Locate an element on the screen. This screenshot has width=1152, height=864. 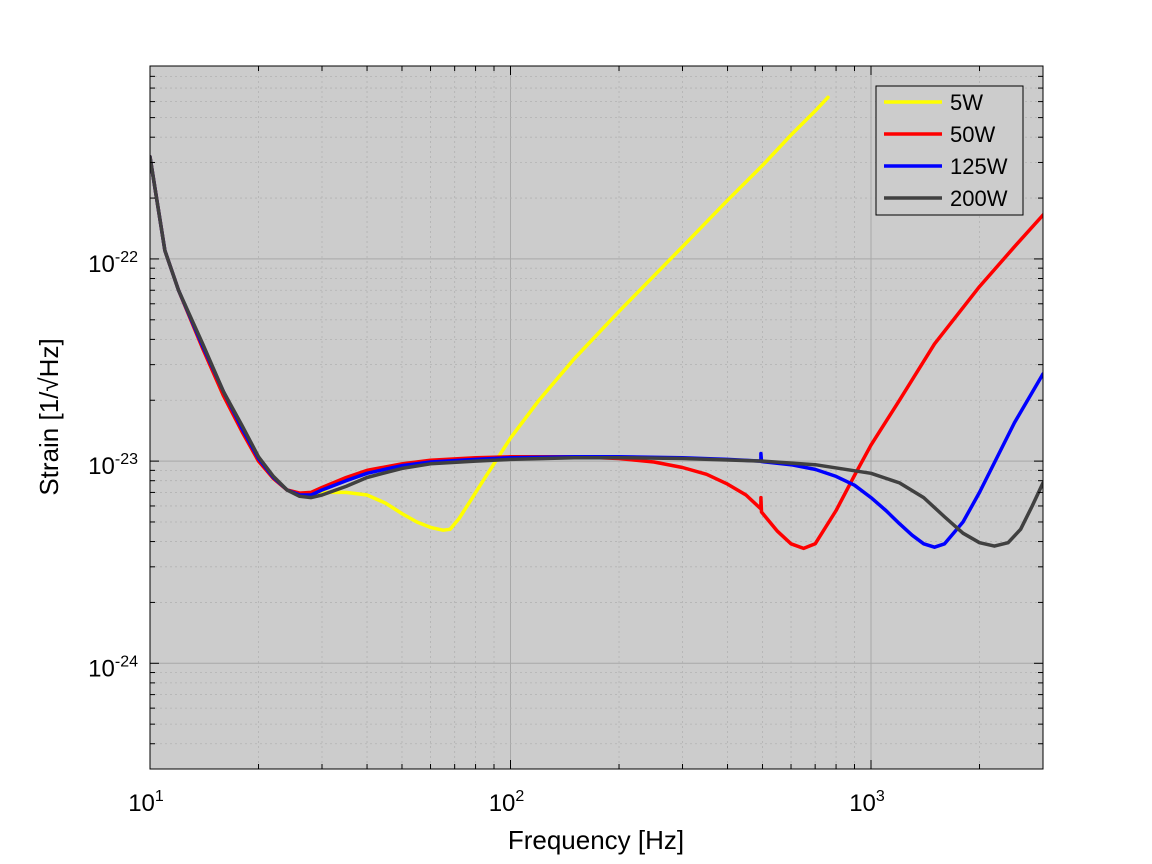
y-tick-label: 10-22 is located at coordinates (113, 263).